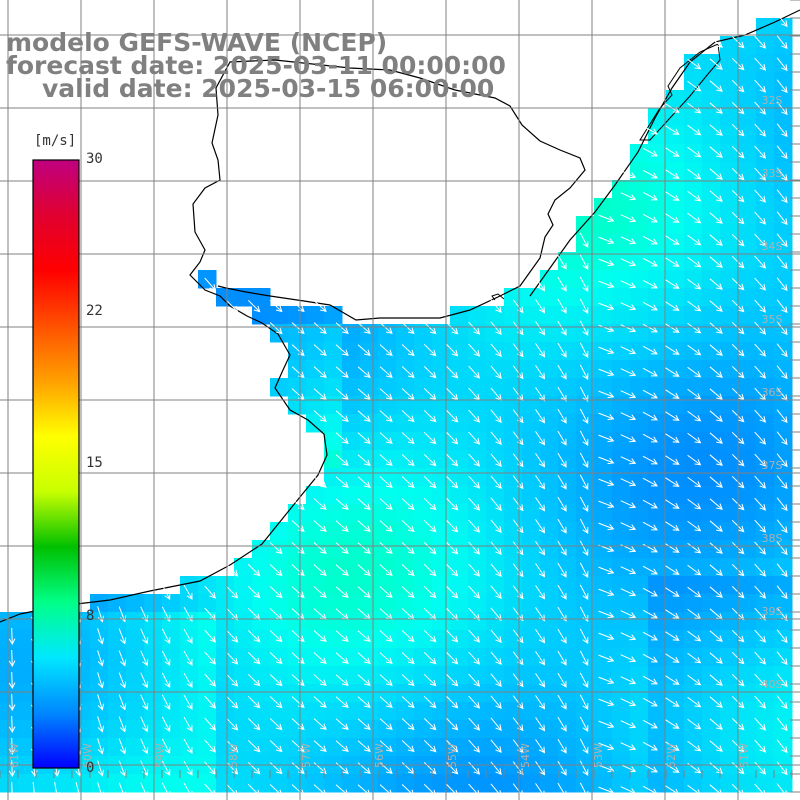 This screenshot has height=800, width=800. I want to click on longitude-label: 55W, so click(452, 755).